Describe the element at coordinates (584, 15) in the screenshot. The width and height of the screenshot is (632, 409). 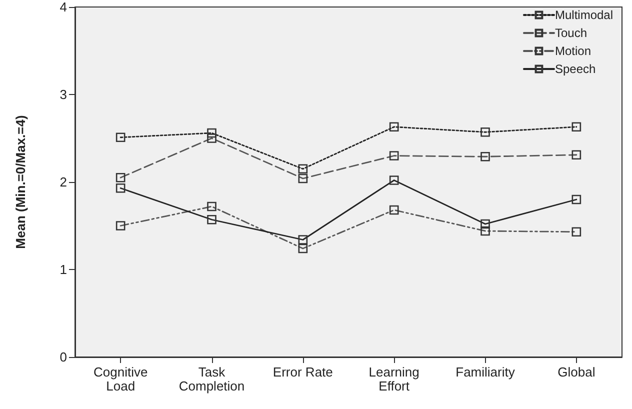
I see `legend-label: Multimodal` at that location.